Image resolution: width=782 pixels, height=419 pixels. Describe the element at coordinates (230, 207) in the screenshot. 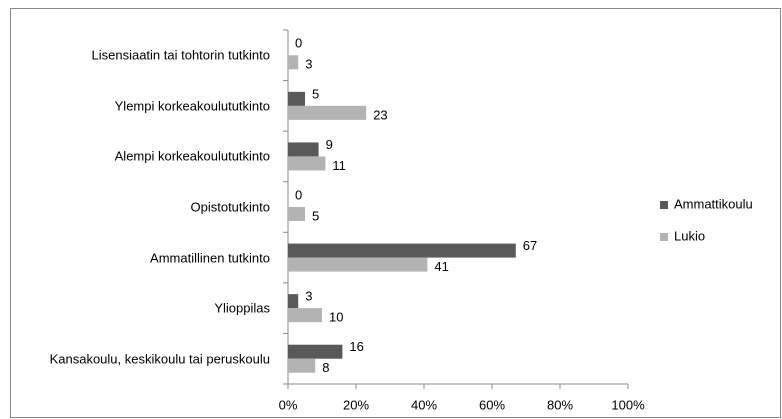

I see `y-tick-label: Opistotutkinto` at that location.